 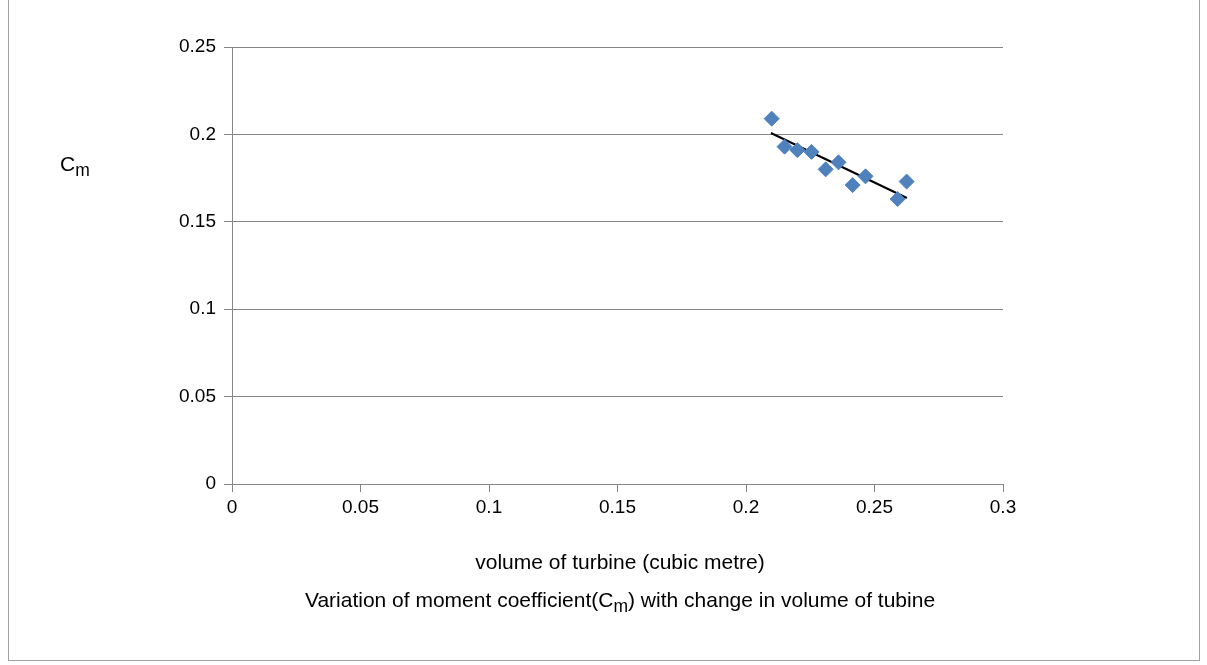 I want to click on y-tick-label: 0.05, so click(x=197, y=395).